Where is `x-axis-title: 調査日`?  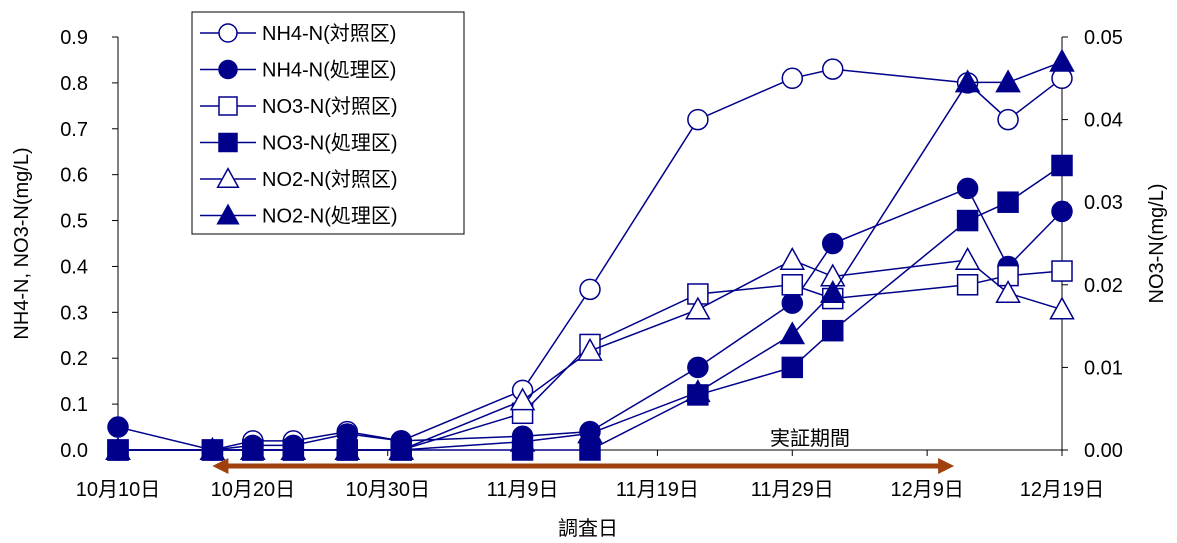
x-axis-title: 調査日 is located at coordinates (588, 528).